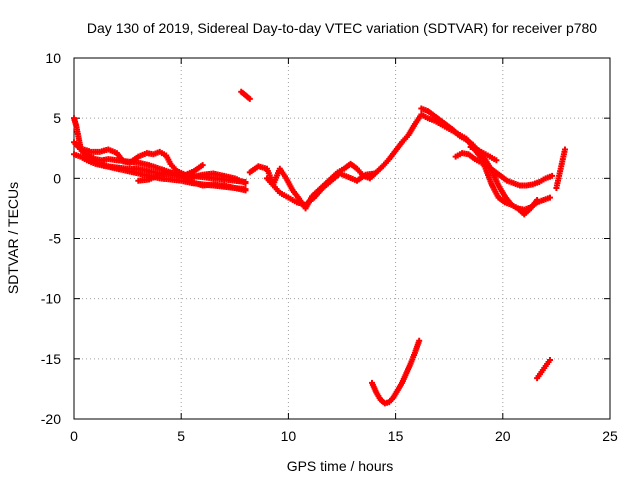  Describe the element at coordinates (57, 118) in the screenshot. I see `y-tick-label: 5` at that location.